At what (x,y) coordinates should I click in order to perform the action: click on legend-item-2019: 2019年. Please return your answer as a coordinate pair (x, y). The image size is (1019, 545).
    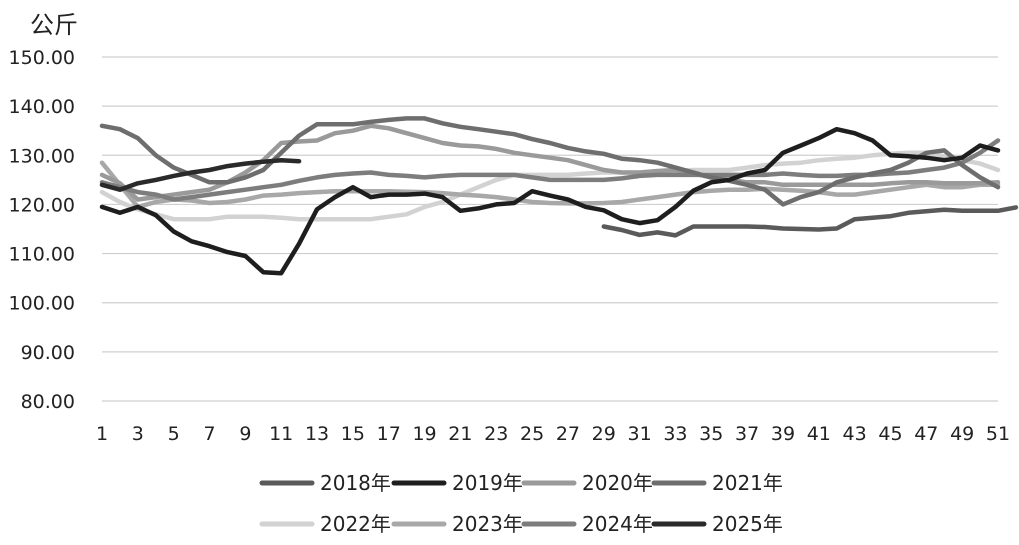
    Looking at the image, I should click on (457, 483).